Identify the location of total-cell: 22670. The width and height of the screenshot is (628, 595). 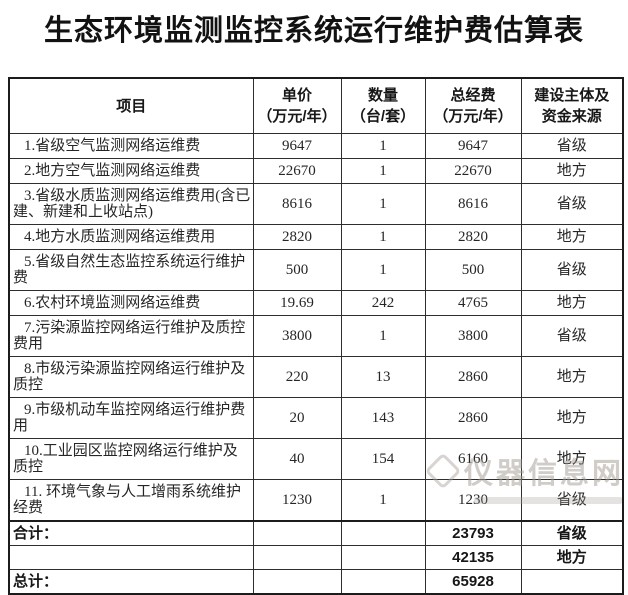
(473, 171).